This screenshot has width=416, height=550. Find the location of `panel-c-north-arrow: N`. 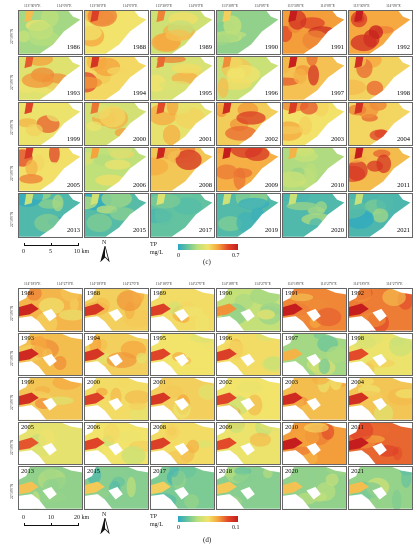

panel-c-north-arrow: N is located at coordinates (105, 251).